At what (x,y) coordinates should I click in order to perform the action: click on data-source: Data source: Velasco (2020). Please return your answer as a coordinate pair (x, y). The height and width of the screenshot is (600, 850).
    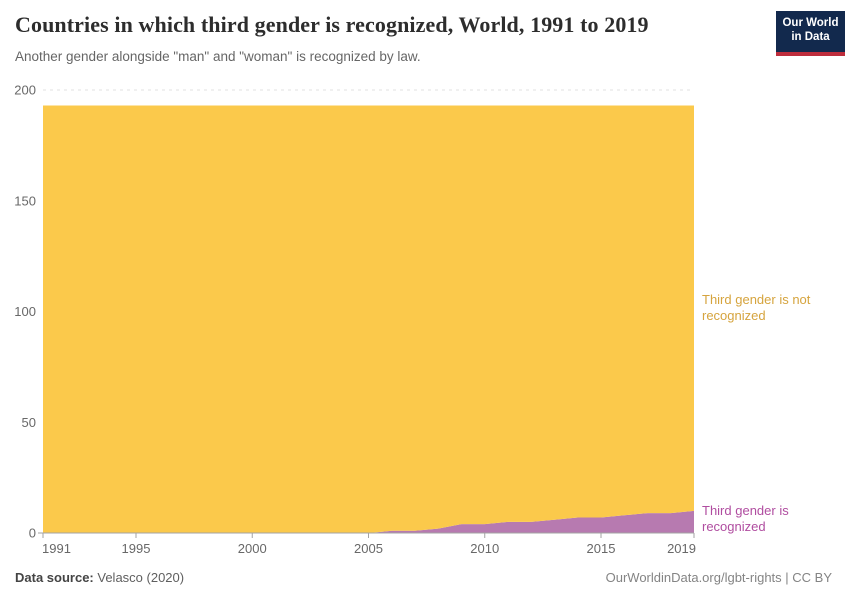
    Looking at the image, I should click on (99, 577).